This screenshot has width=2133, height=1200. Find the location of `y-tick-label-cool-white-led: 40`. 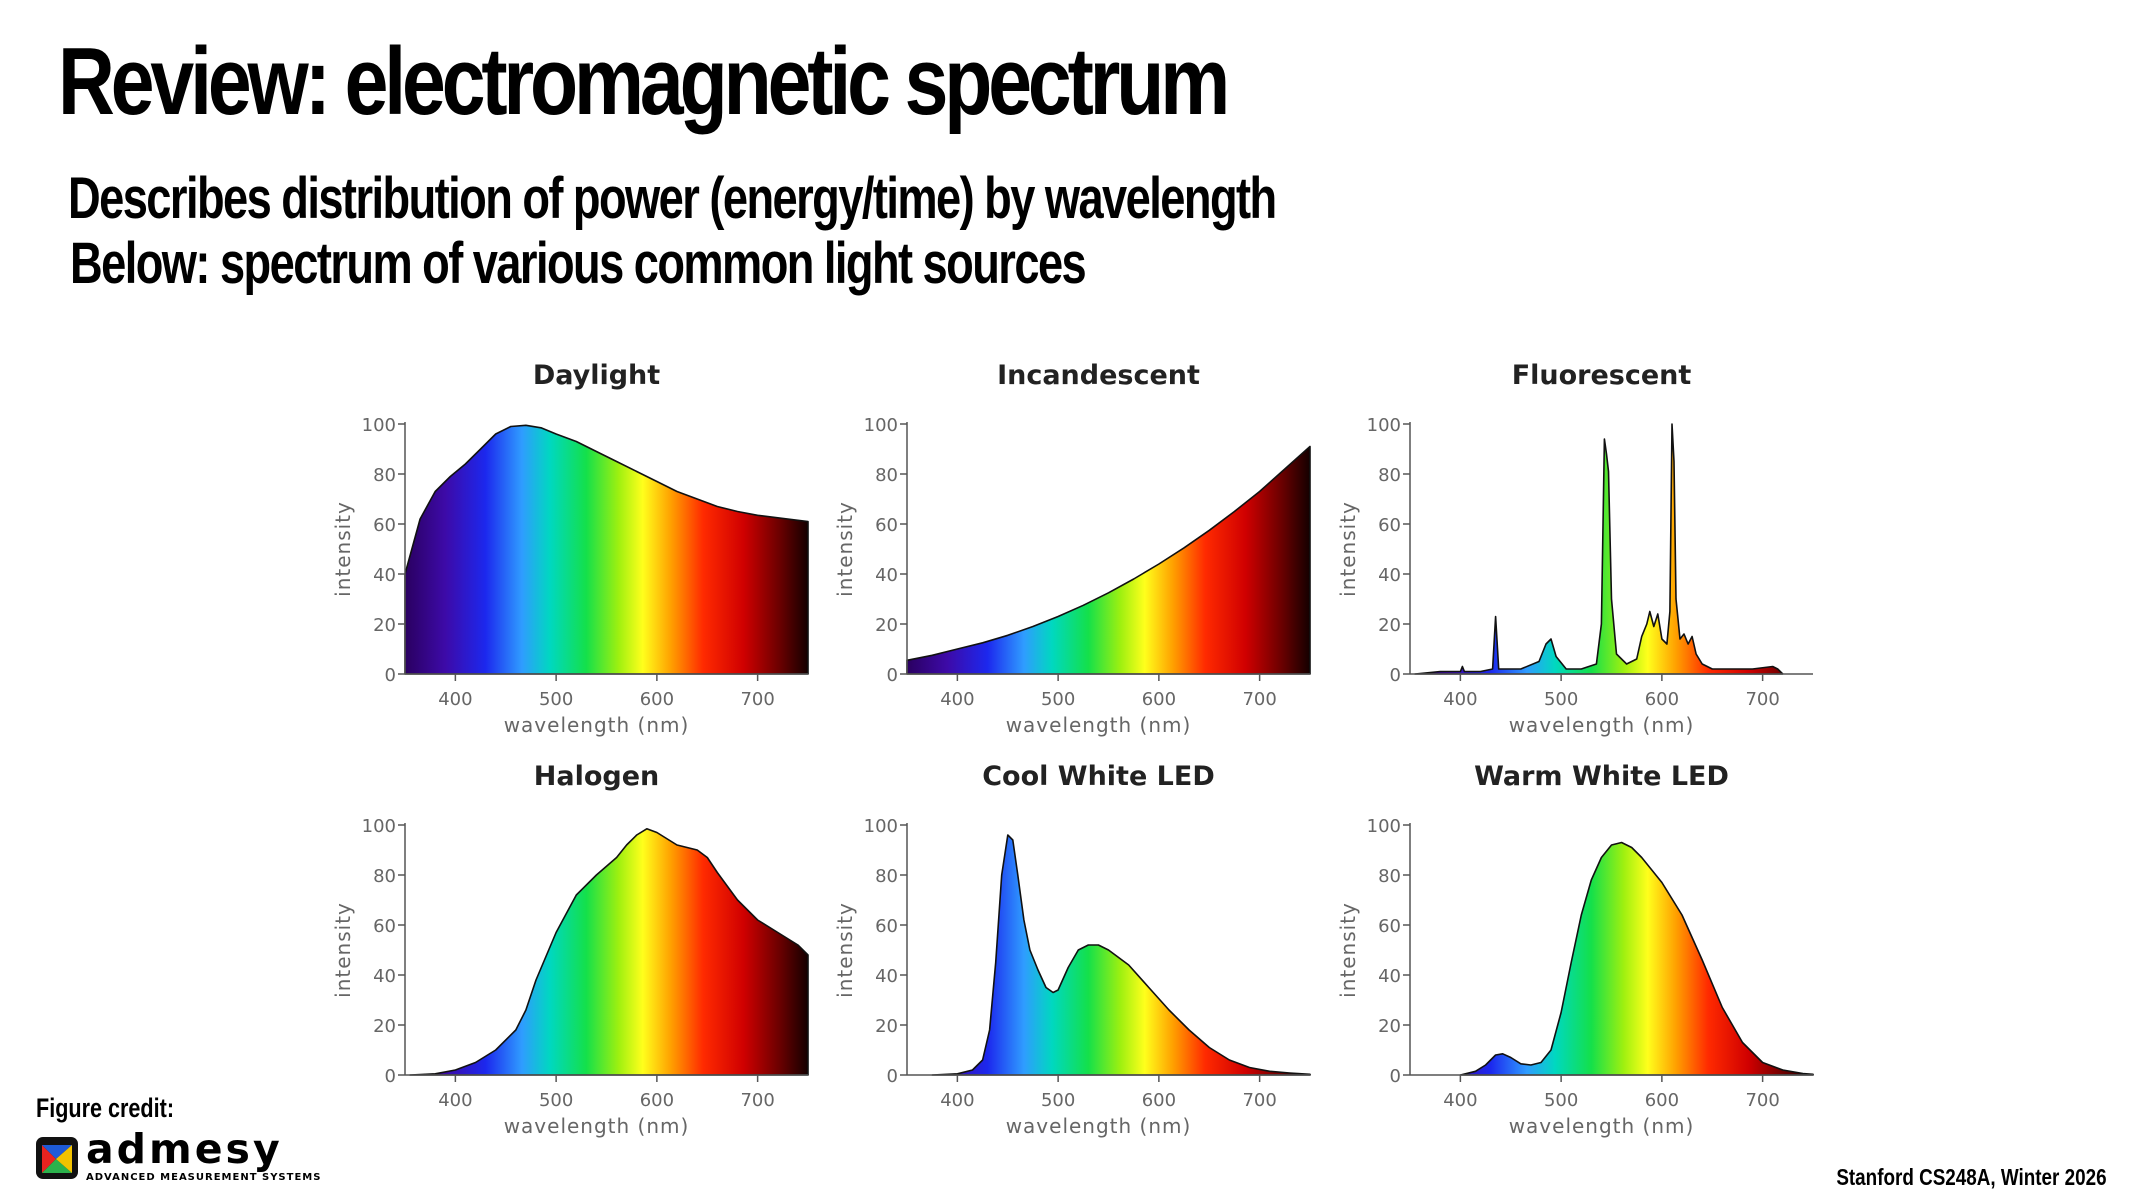

y-tick-label-cool-white-led: 40 is located at coordinates (886, 976).